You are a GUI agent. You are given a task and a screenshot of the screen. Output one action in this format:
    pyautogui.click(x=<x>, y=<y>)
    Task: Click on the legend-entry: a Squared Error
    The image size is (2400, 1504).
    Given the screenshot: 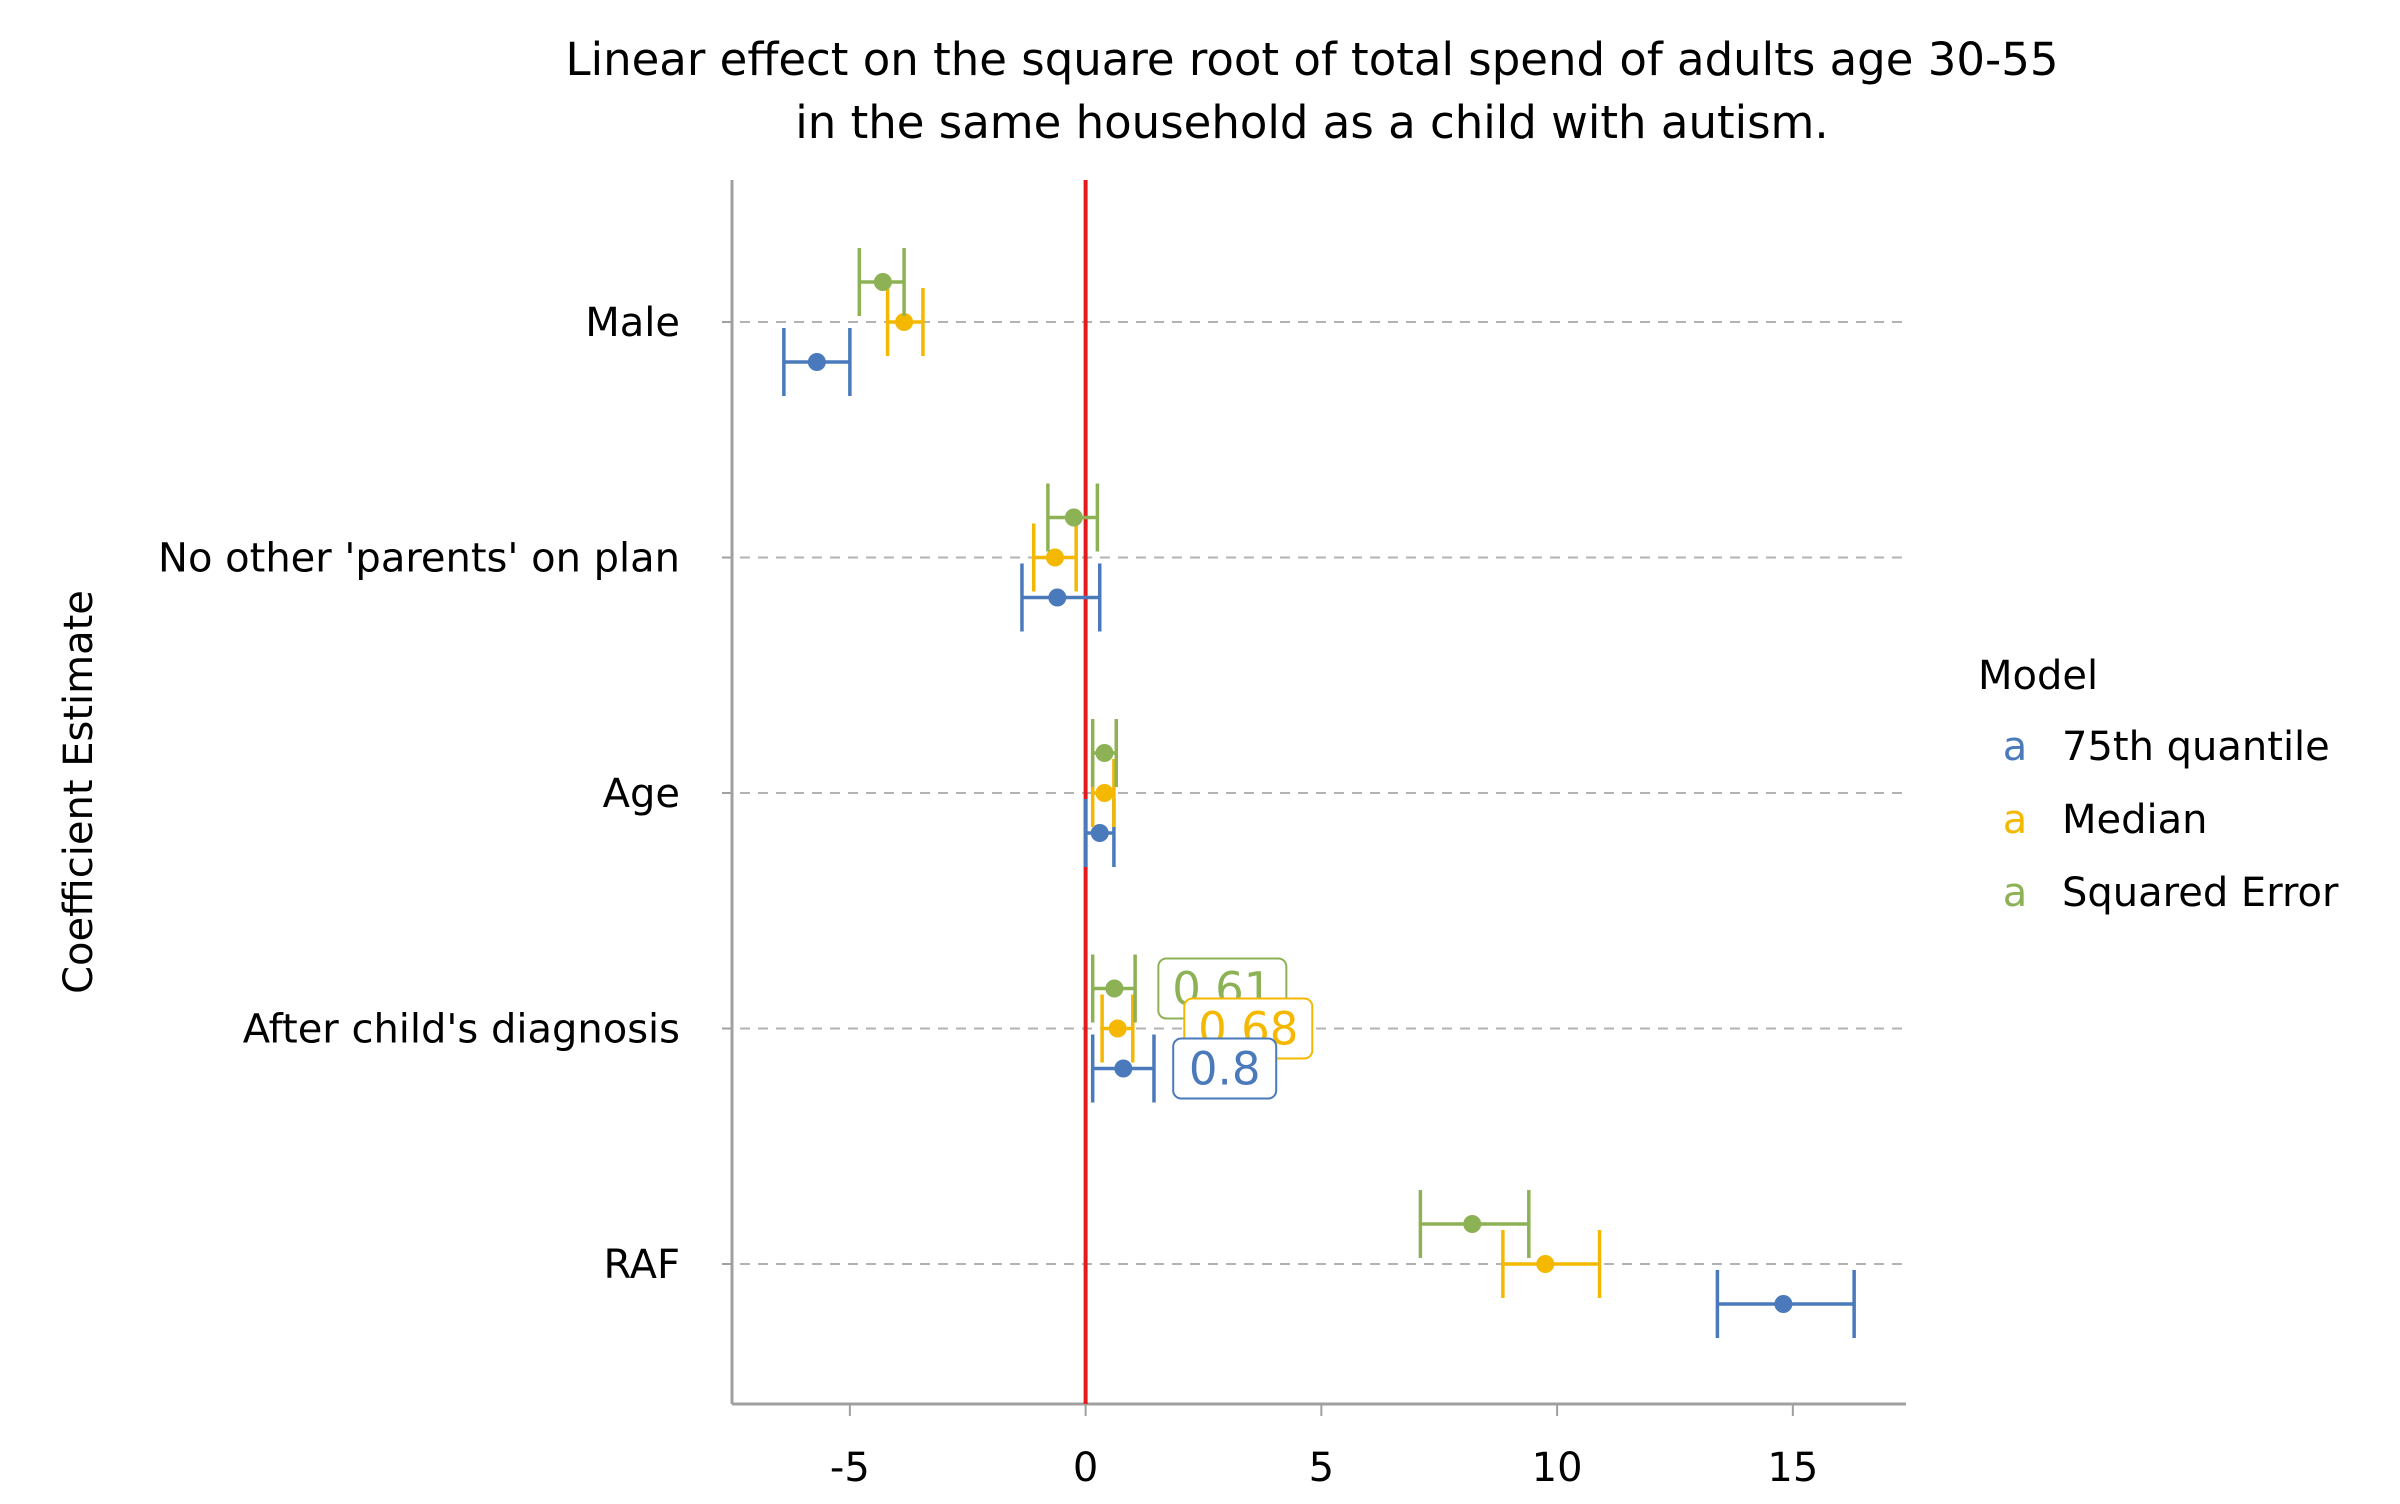 What is the action you would take?
    pyautogui.click(x=2171, y=893)
    